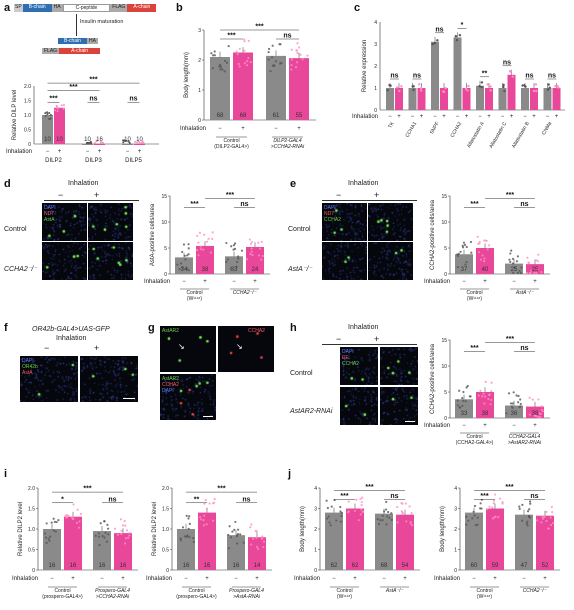  What do you see at coordinates (62, 499) in the screenshot?
I see `significance-label: *` at bounding box center [62, 499].